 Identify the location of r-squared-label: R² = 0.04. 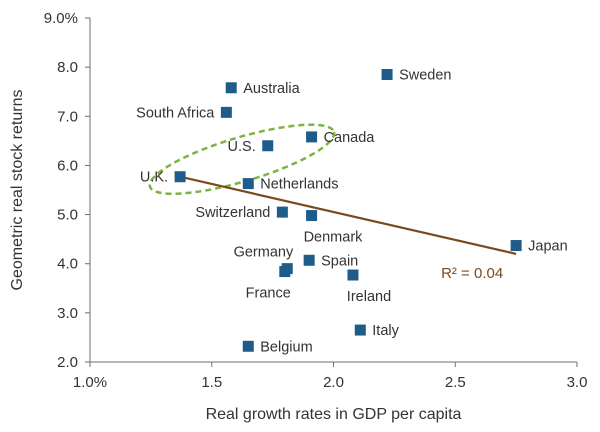
(472, 273).